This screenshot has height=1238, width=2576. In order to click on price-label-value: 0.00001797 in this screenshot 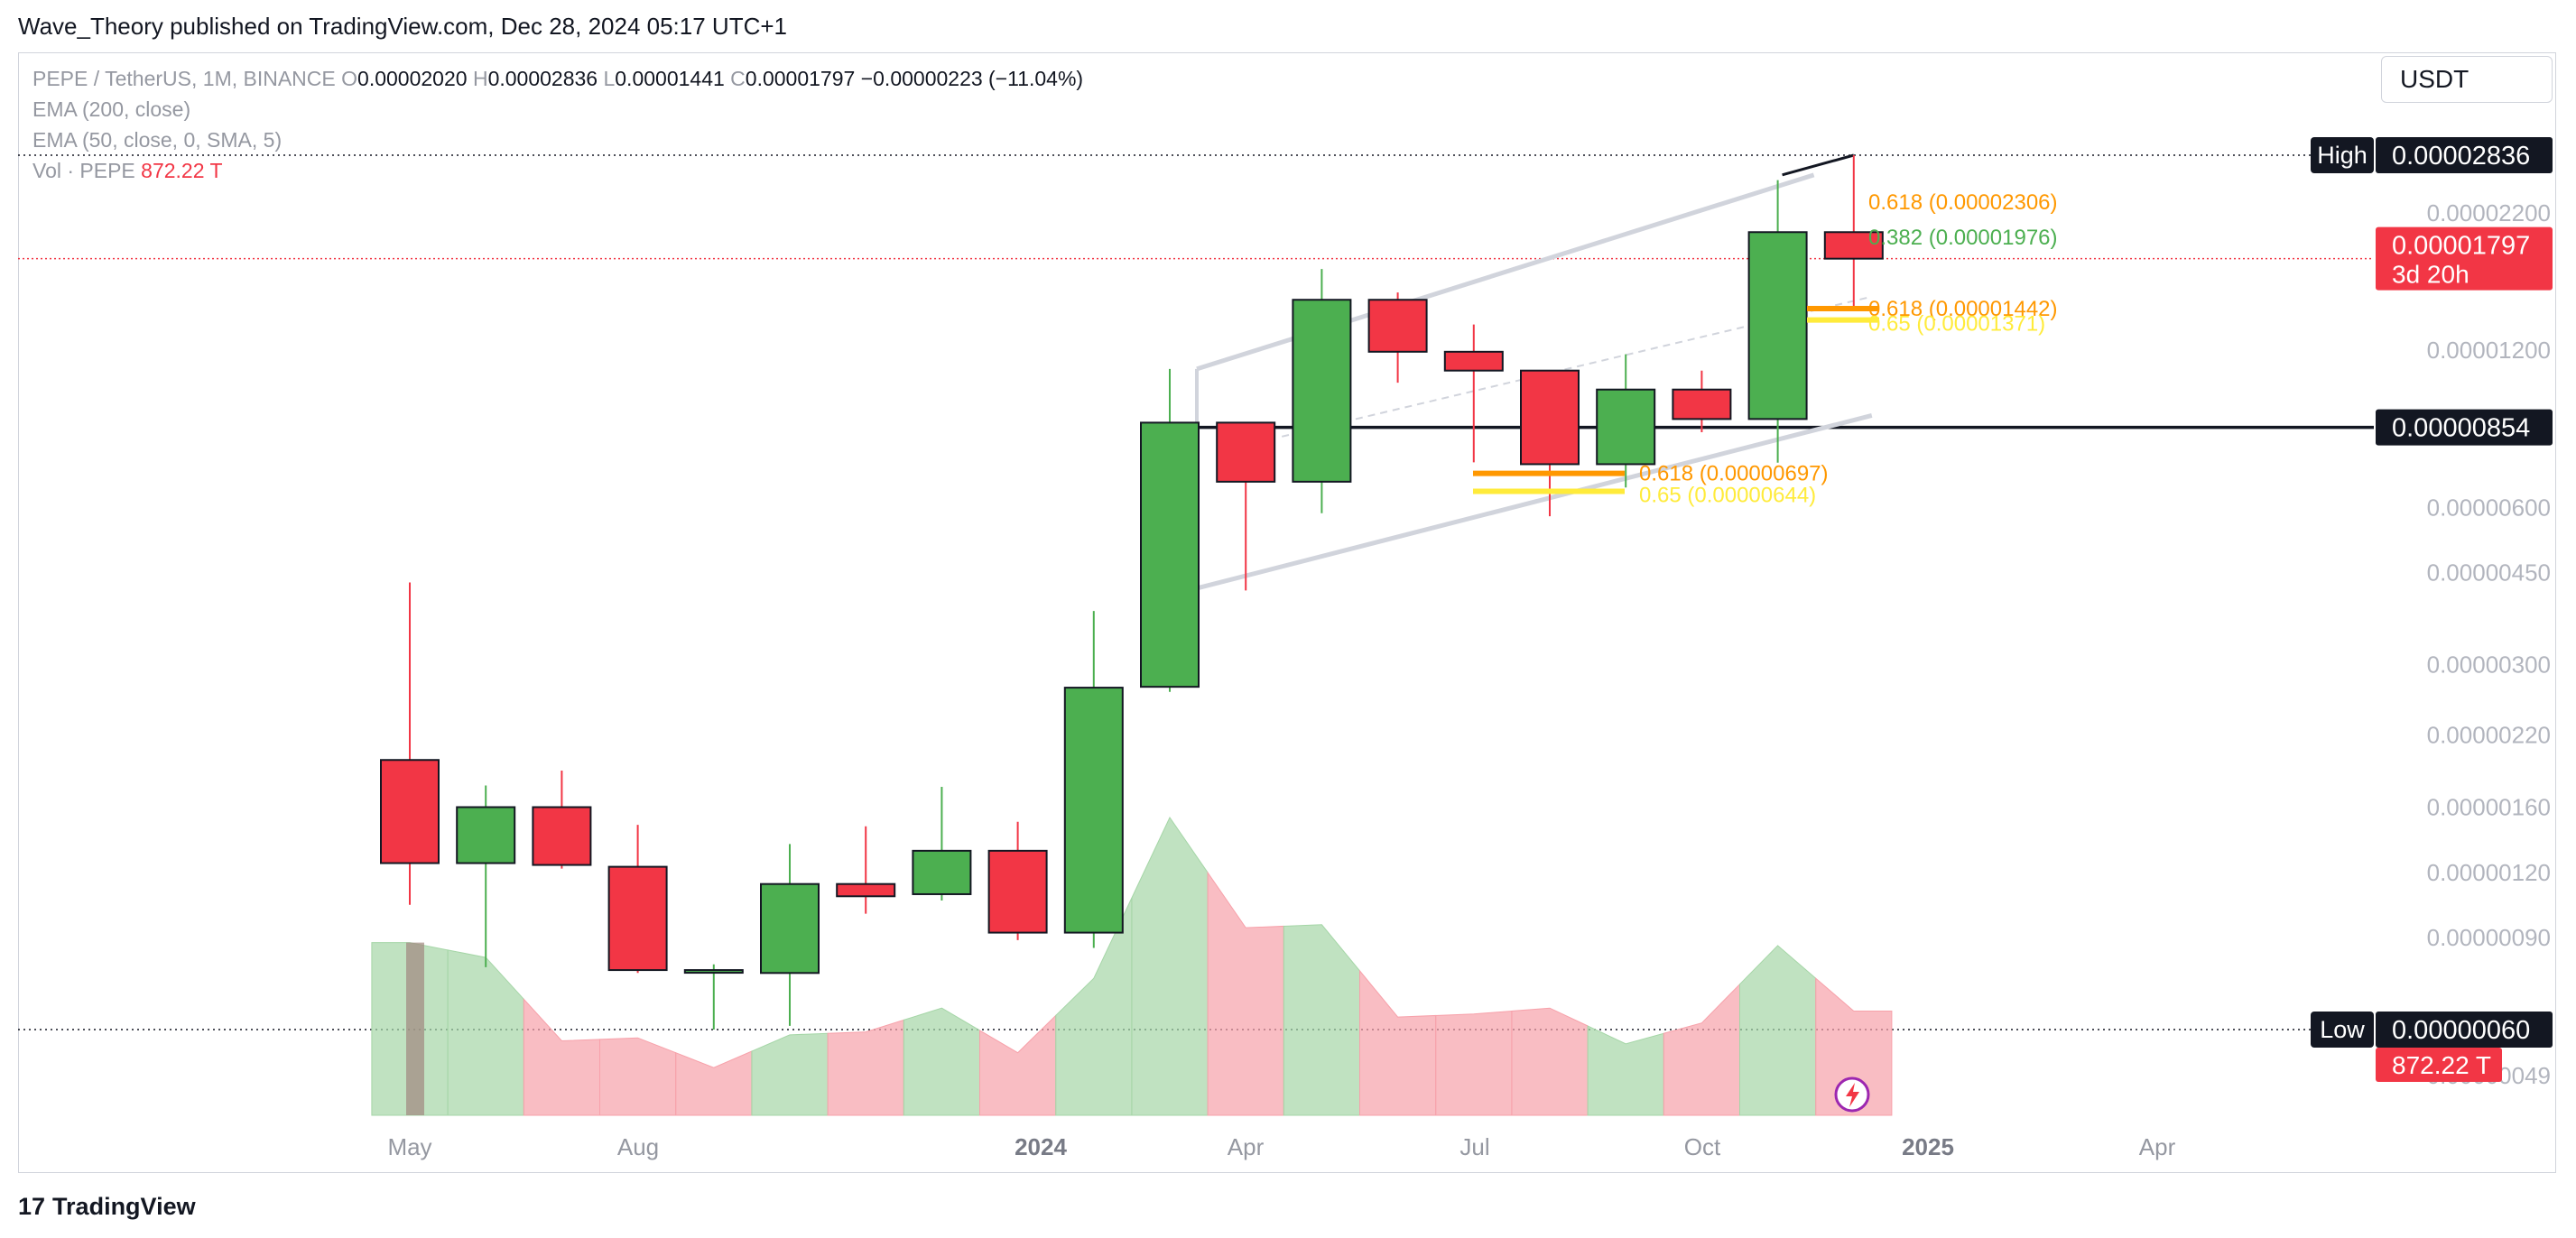, I will do `click(2461, 247)`.